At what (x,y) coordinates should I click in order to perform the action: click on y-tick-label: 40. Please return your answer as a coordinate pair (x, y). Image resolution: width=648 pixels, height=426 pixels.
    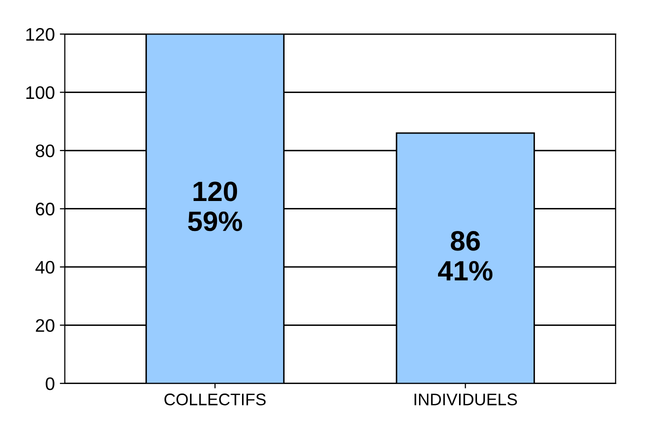
    Looking at the image, I should click on (44, 267).